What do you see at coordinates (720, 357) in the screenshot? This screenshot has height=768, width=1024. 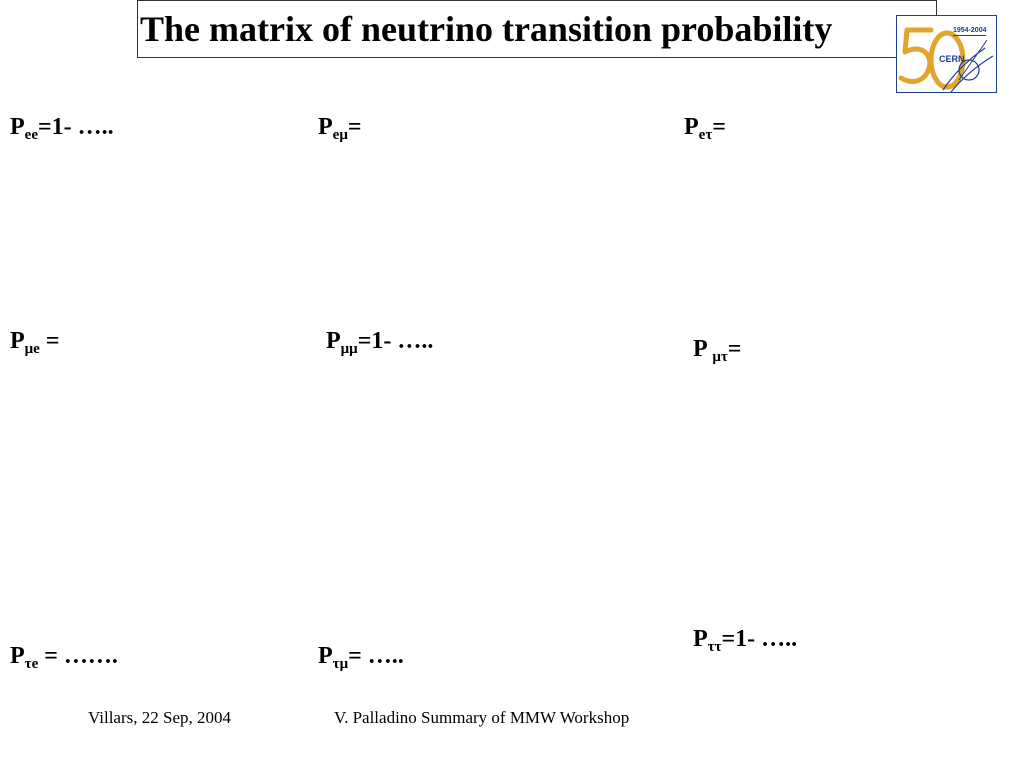 I see `prob-subscript: μτ` at bounding box center [720, 357].